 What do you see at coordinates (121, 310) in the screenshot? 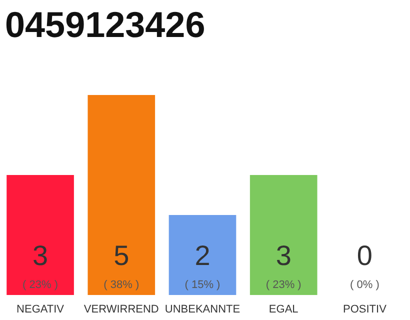
I see `x-tick-label: VERWIRREND` at bounding box center [121, 310].